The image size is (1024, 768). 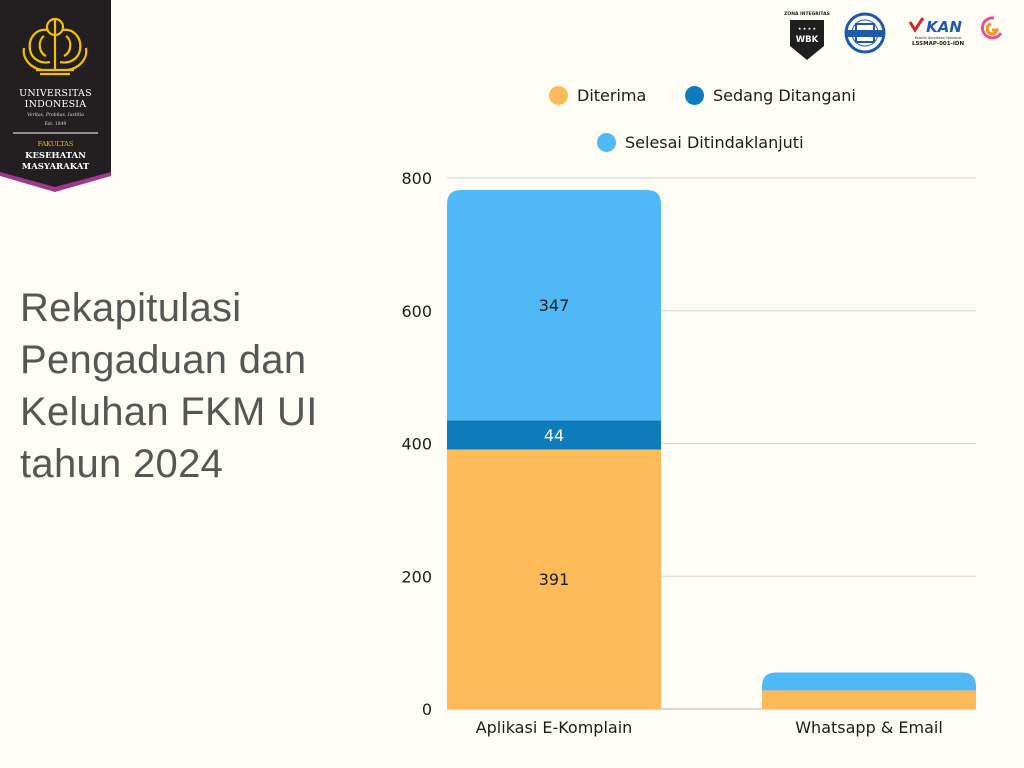 I want to click on legend-item-selesai-ditindaklanjuti: Selesai Ditindaklanjuti, so click(x=700, y=142).